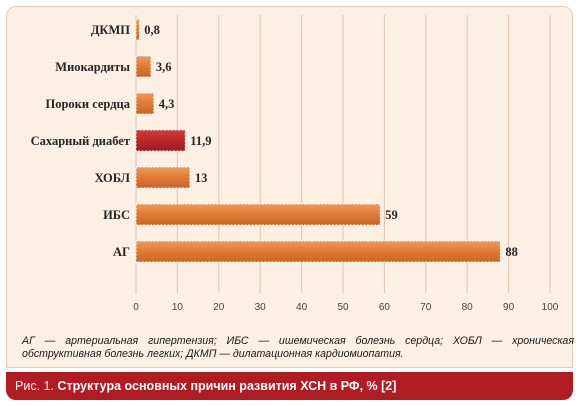  What do you see at coordinates (36, 386) in the screenshot?
I see `caption-prefix: Рис. 1.` at bounding box center [36, 386].